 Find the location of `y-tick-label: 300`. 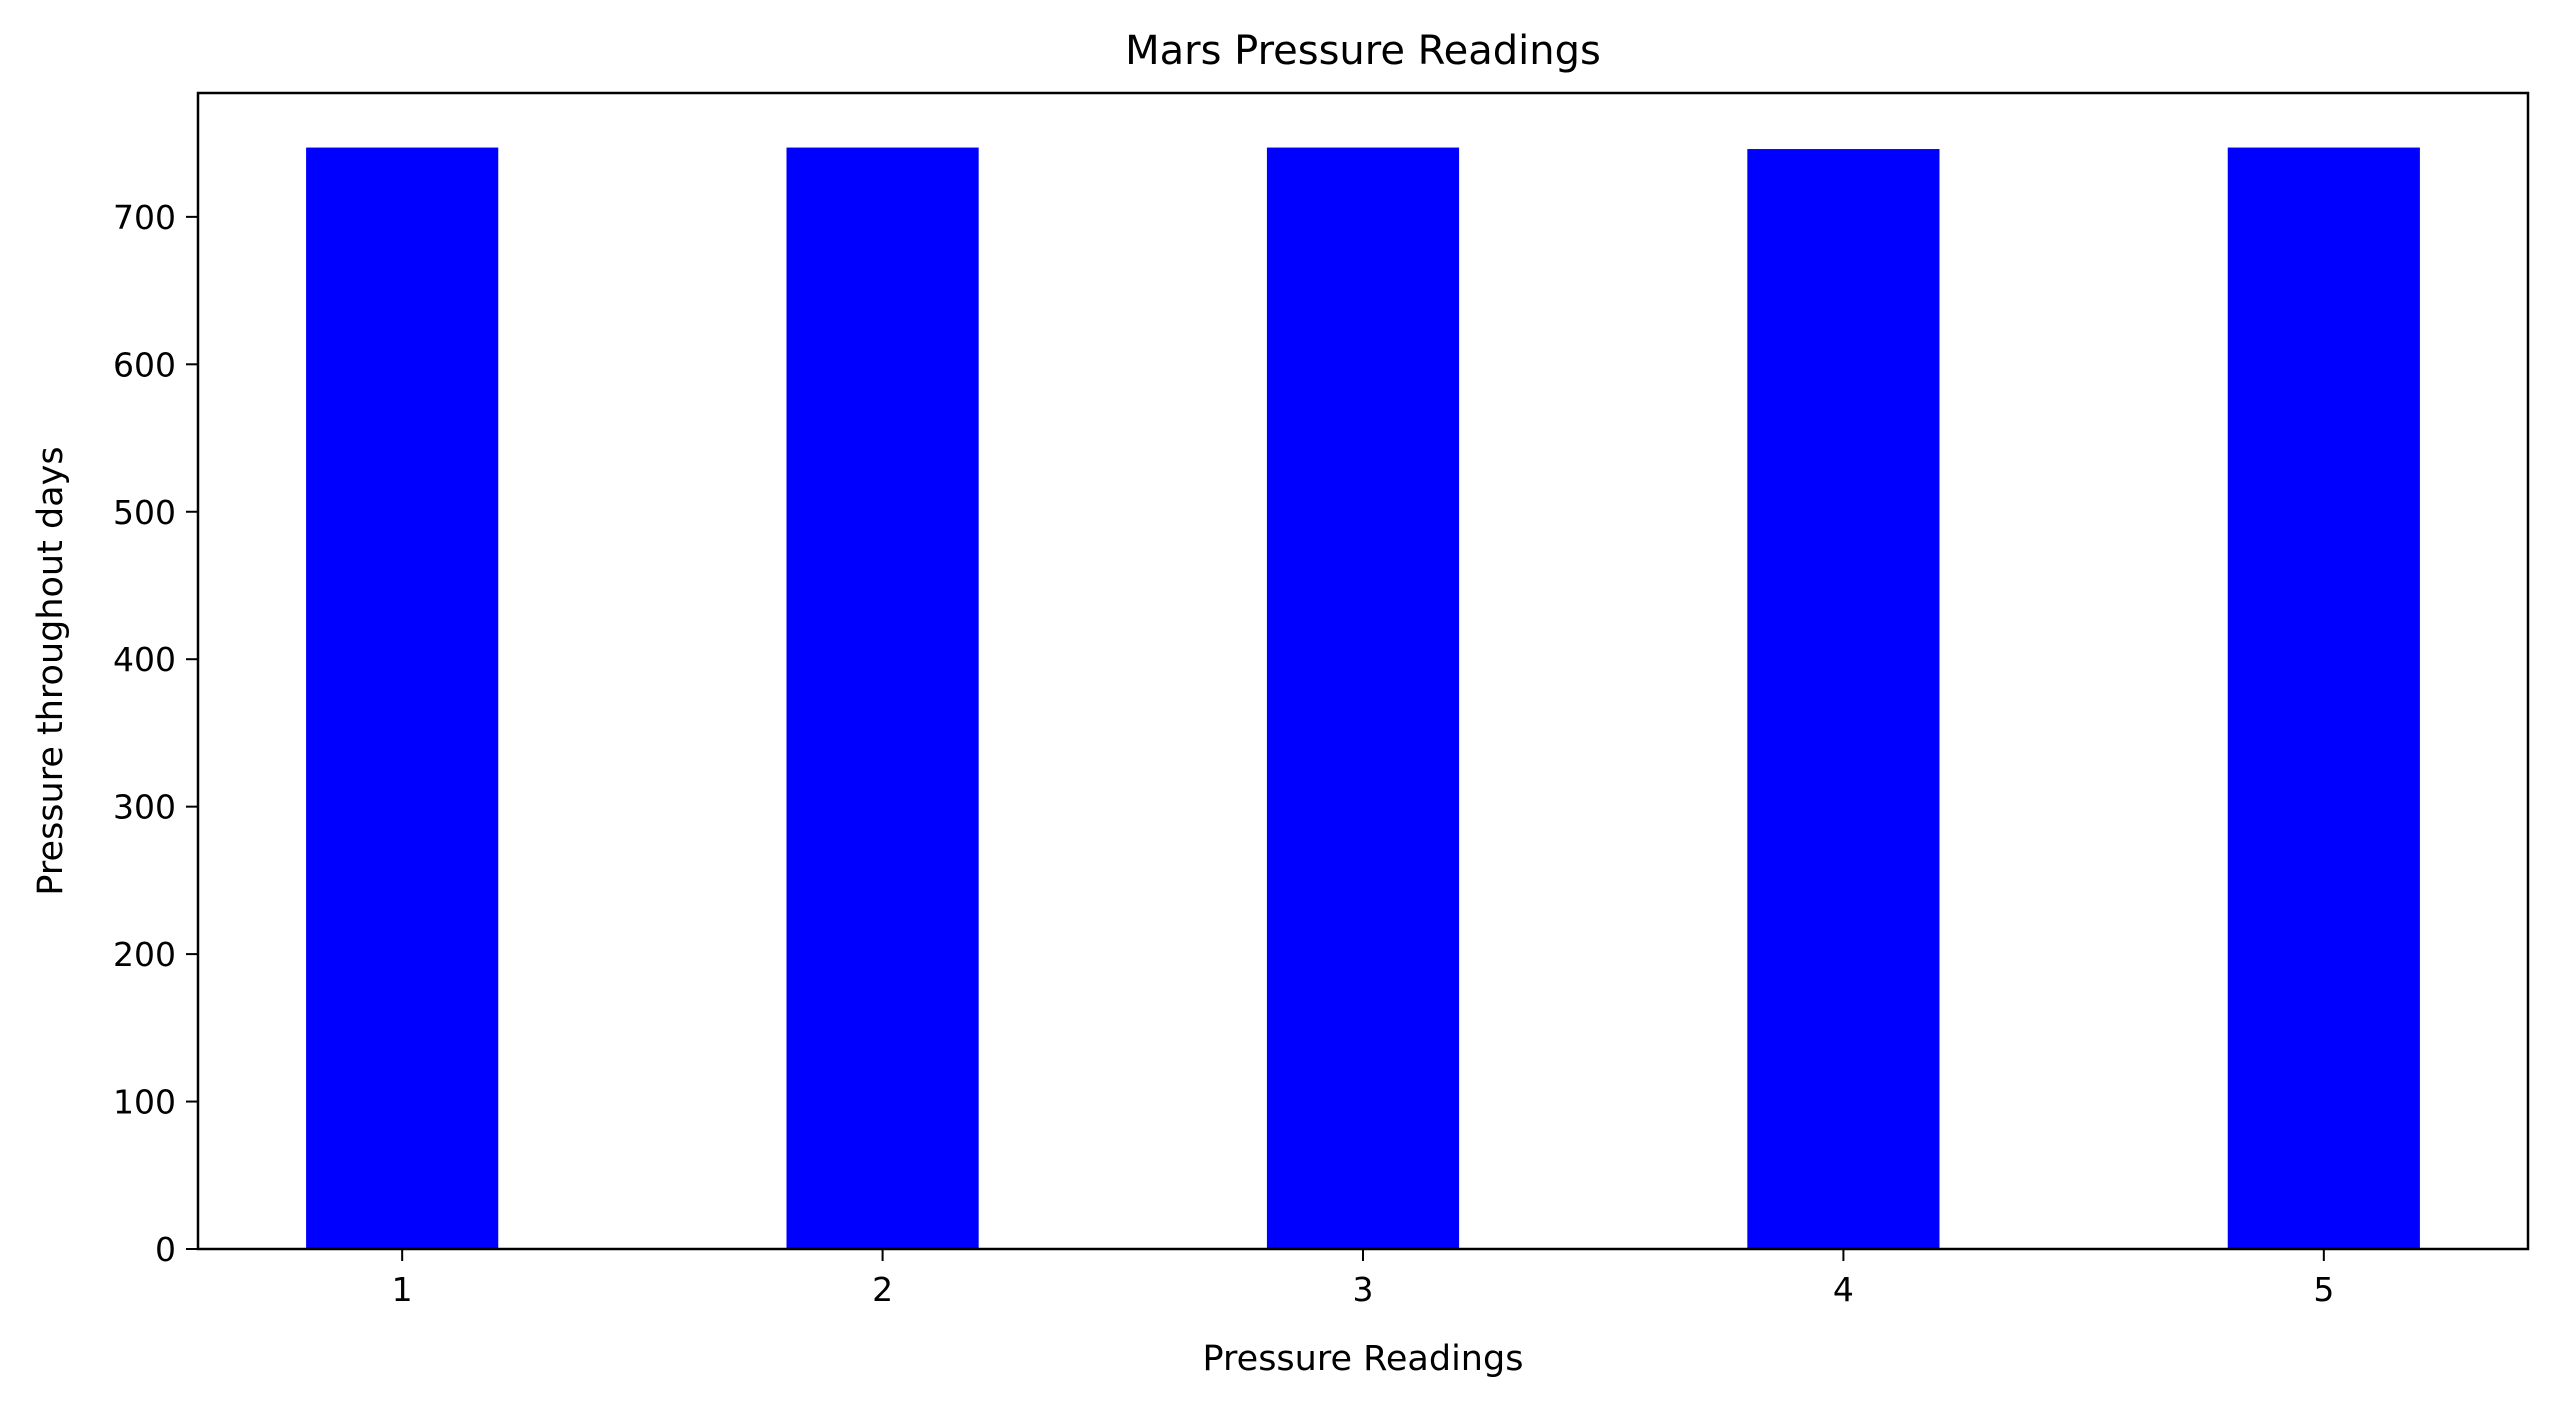

y-tick-label: 300 is located at coordinates (144, 807).